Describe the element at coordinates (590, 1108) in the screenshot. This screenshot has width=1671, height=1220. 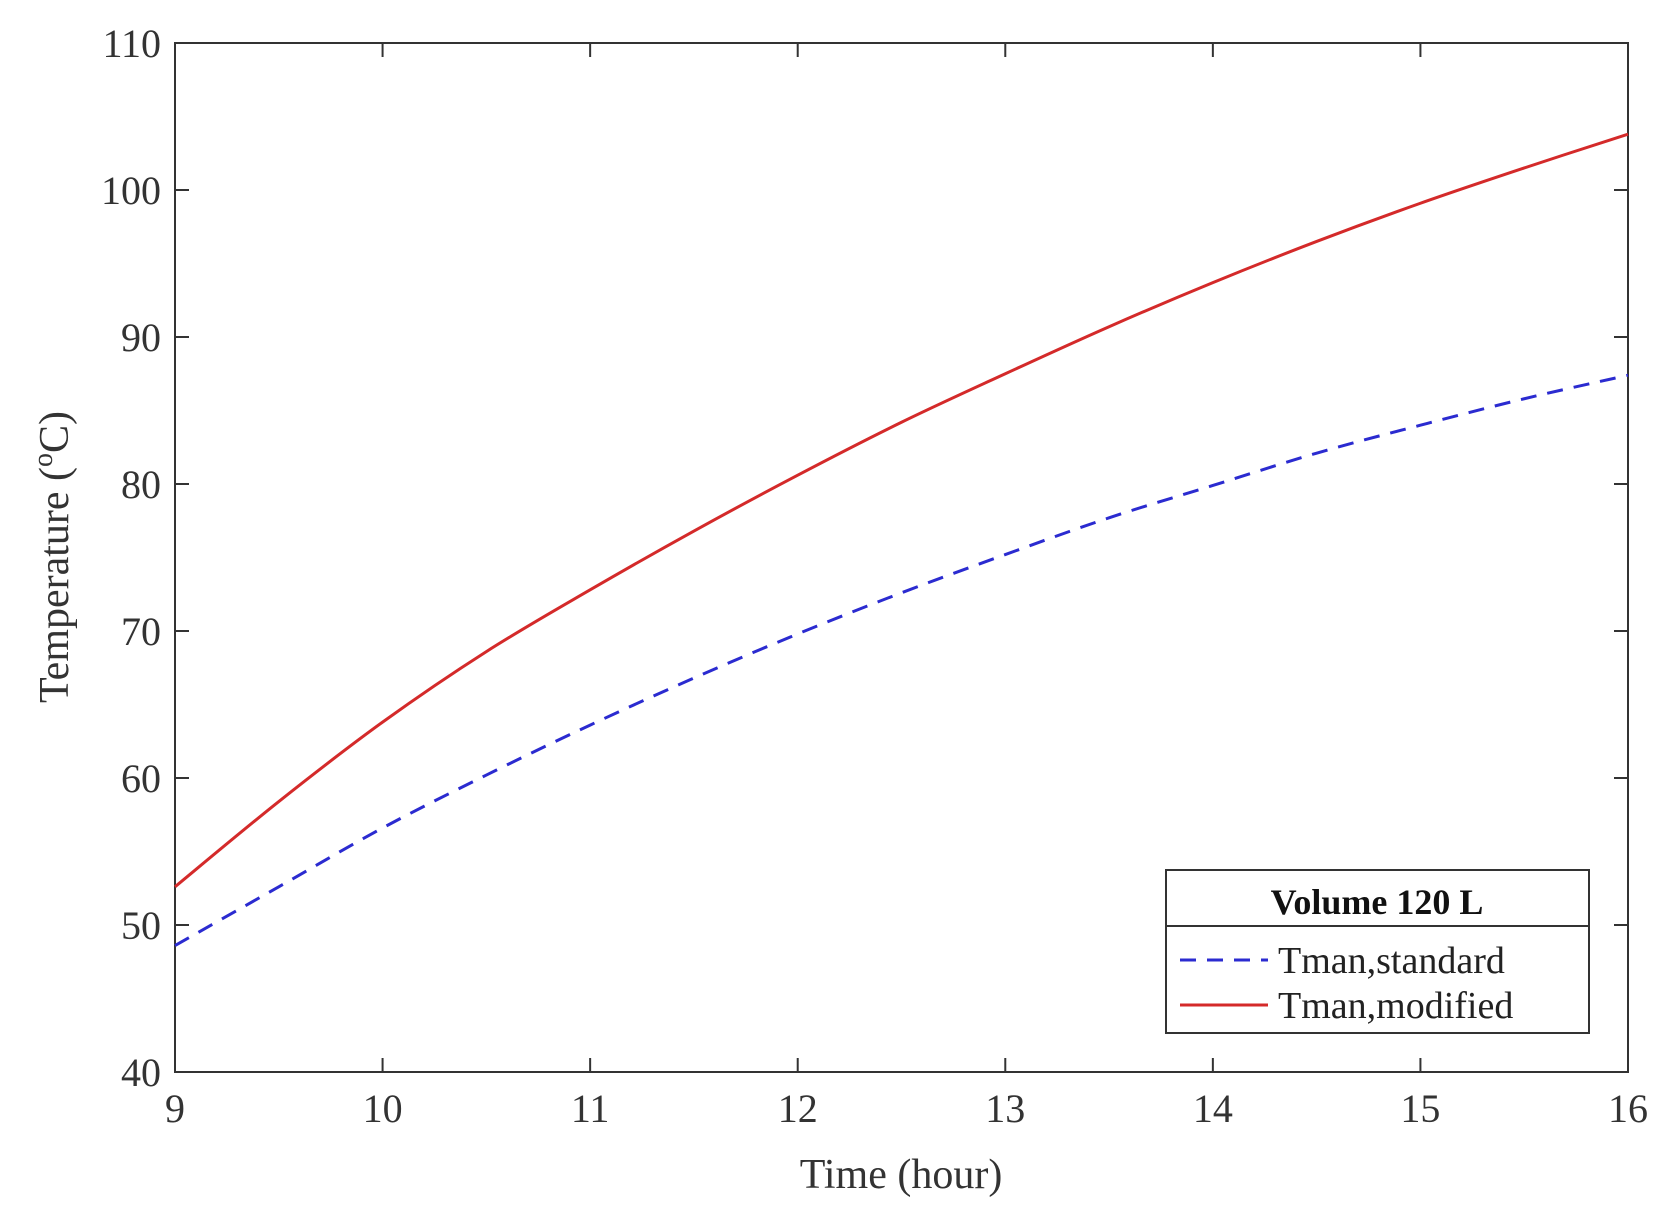
I see `x-tick-label: 11` at that location.